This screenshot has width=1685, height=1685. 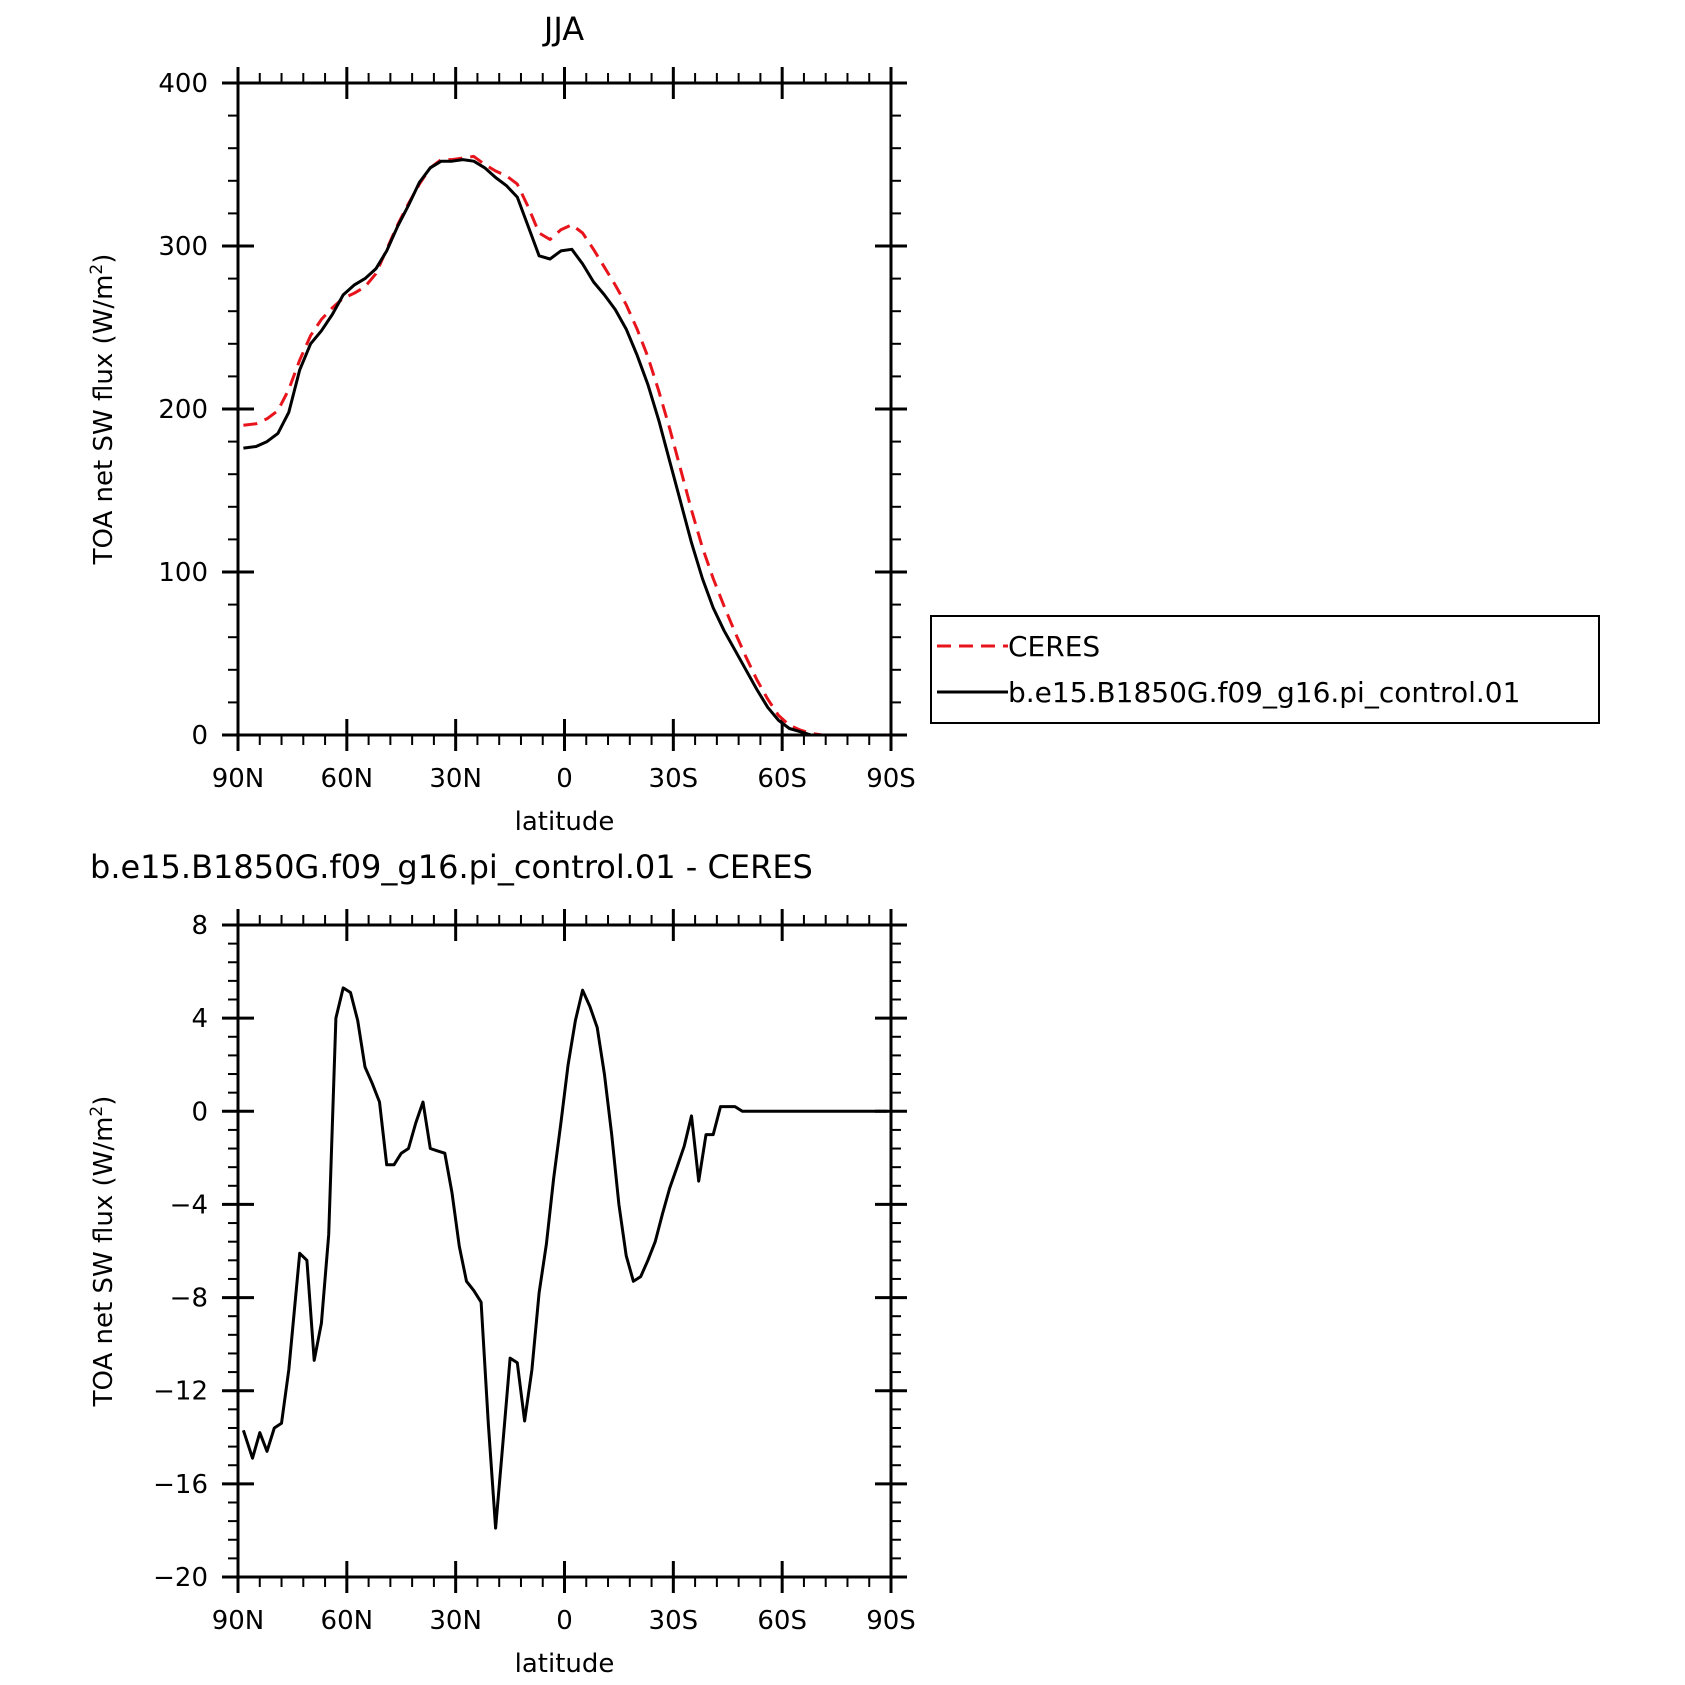 What do you see at coordinates (563, 29) in the screenshot?
I see `plot-title: JJA` at bounding box center [563, 29].